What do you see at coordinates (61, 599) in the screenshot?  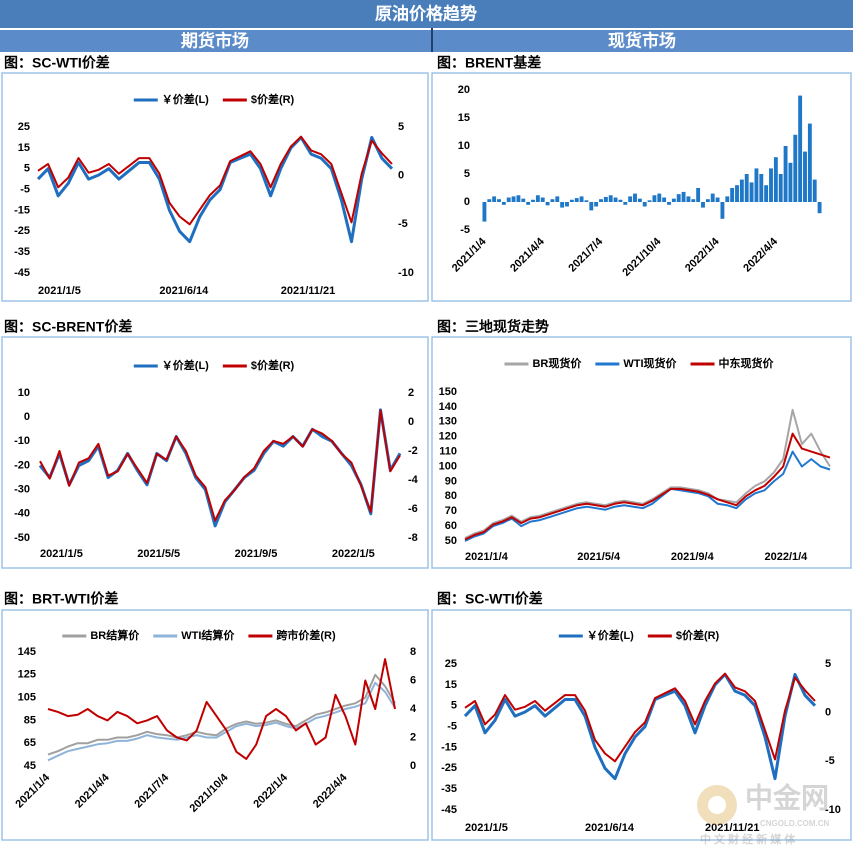 I see `chart-title: 图：BRT-WTI价差` at bounding box center [61, 599].